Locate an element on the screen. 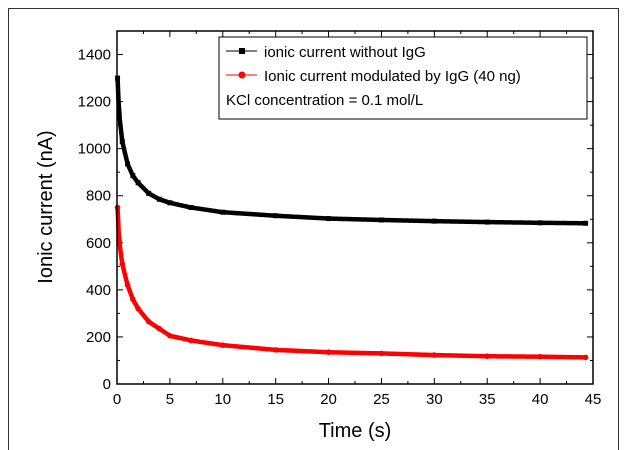  x-tick-label: 15 is located at coordinates (275, 399).